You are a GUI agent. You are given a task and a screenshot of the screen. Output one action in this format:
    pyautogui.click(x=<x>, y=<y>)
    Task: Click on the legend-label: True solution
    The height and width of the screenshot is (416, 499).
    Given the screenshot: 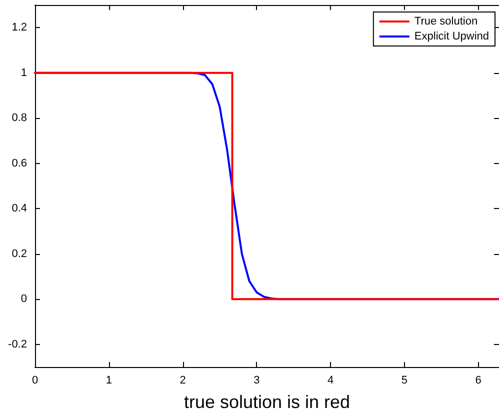 What is the action you would take?
    pyautogui.click(x=446, y=22)
    